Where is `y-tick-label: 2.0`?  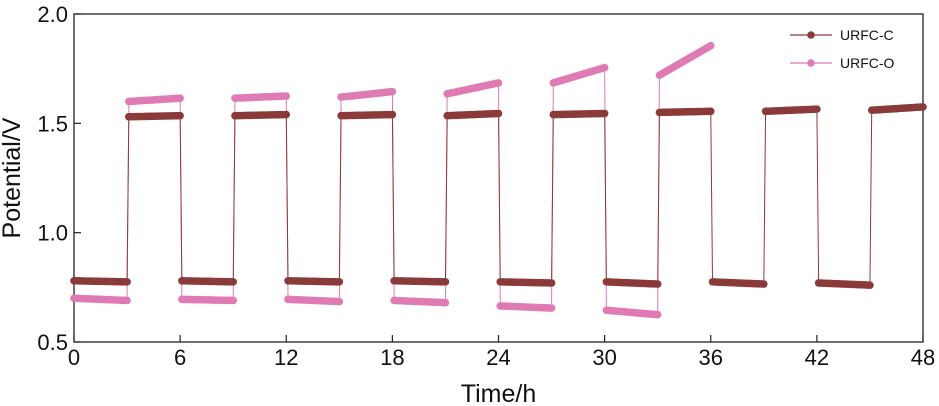 y-tick-label: 2.0 is located at coordinates (52, 14).